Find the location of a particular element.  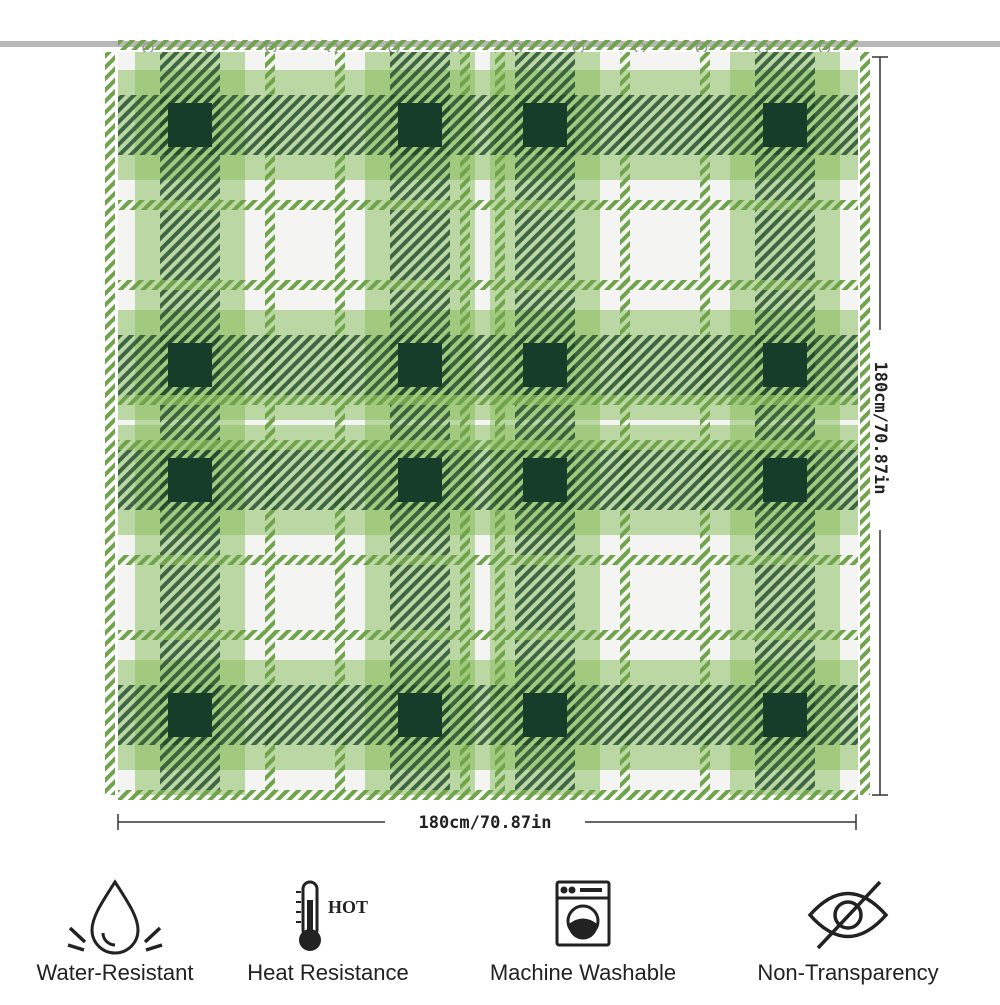

height-label: 180cm/70.87in is located at coordinates (880, 427).